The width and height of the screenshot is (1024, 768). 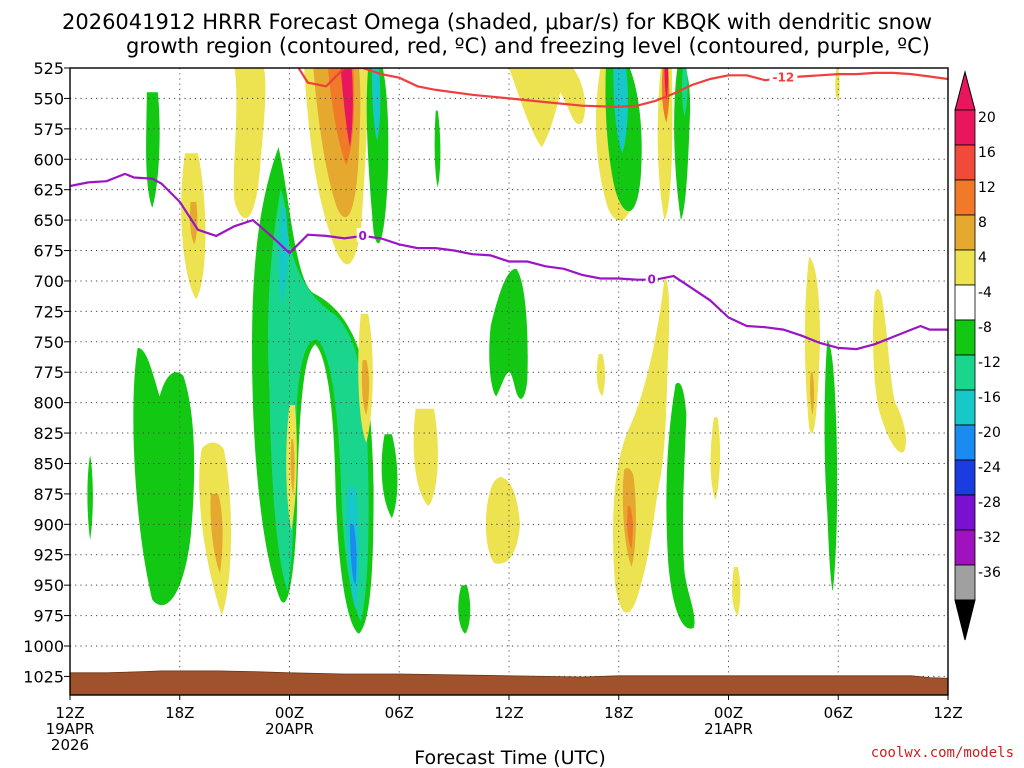 What do you see at coordinates (48, 555) in the screenshot?
I see `y-tick-label-925: 925` at bounding box center [48, 555].